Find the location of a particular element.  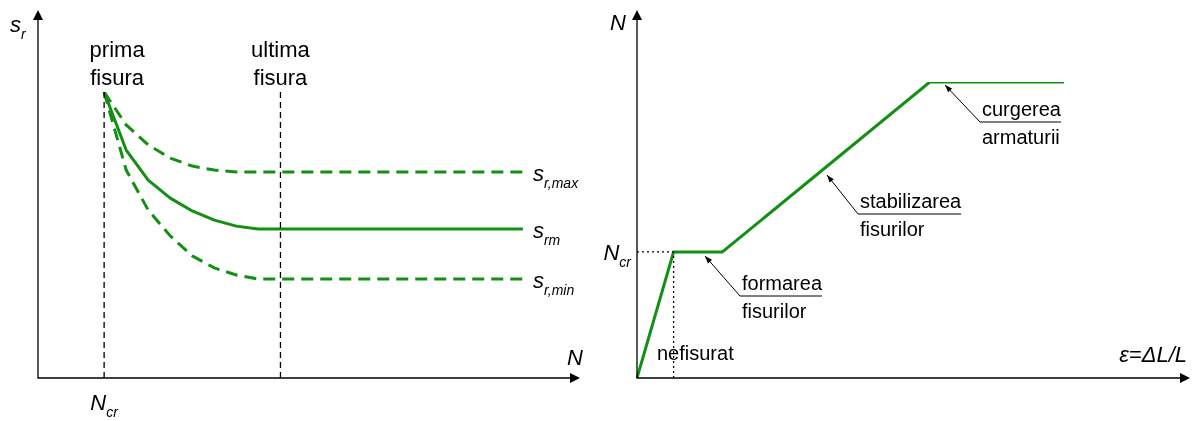

annotation: nefisurat is located at coordinates (696, 353).